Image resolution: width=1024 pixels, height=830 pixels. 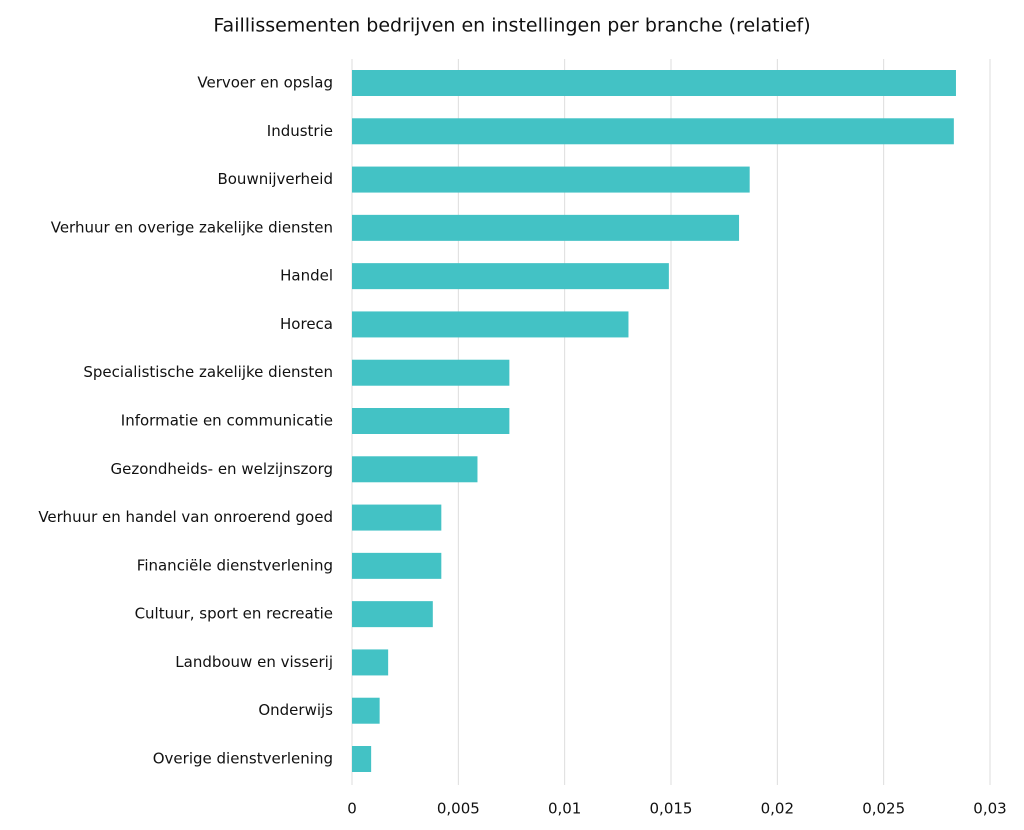 What do you see at coordinates (300, 131) in the screenshot?
I see `y-tick-label: Industrie` at bounding box center [300, 131].